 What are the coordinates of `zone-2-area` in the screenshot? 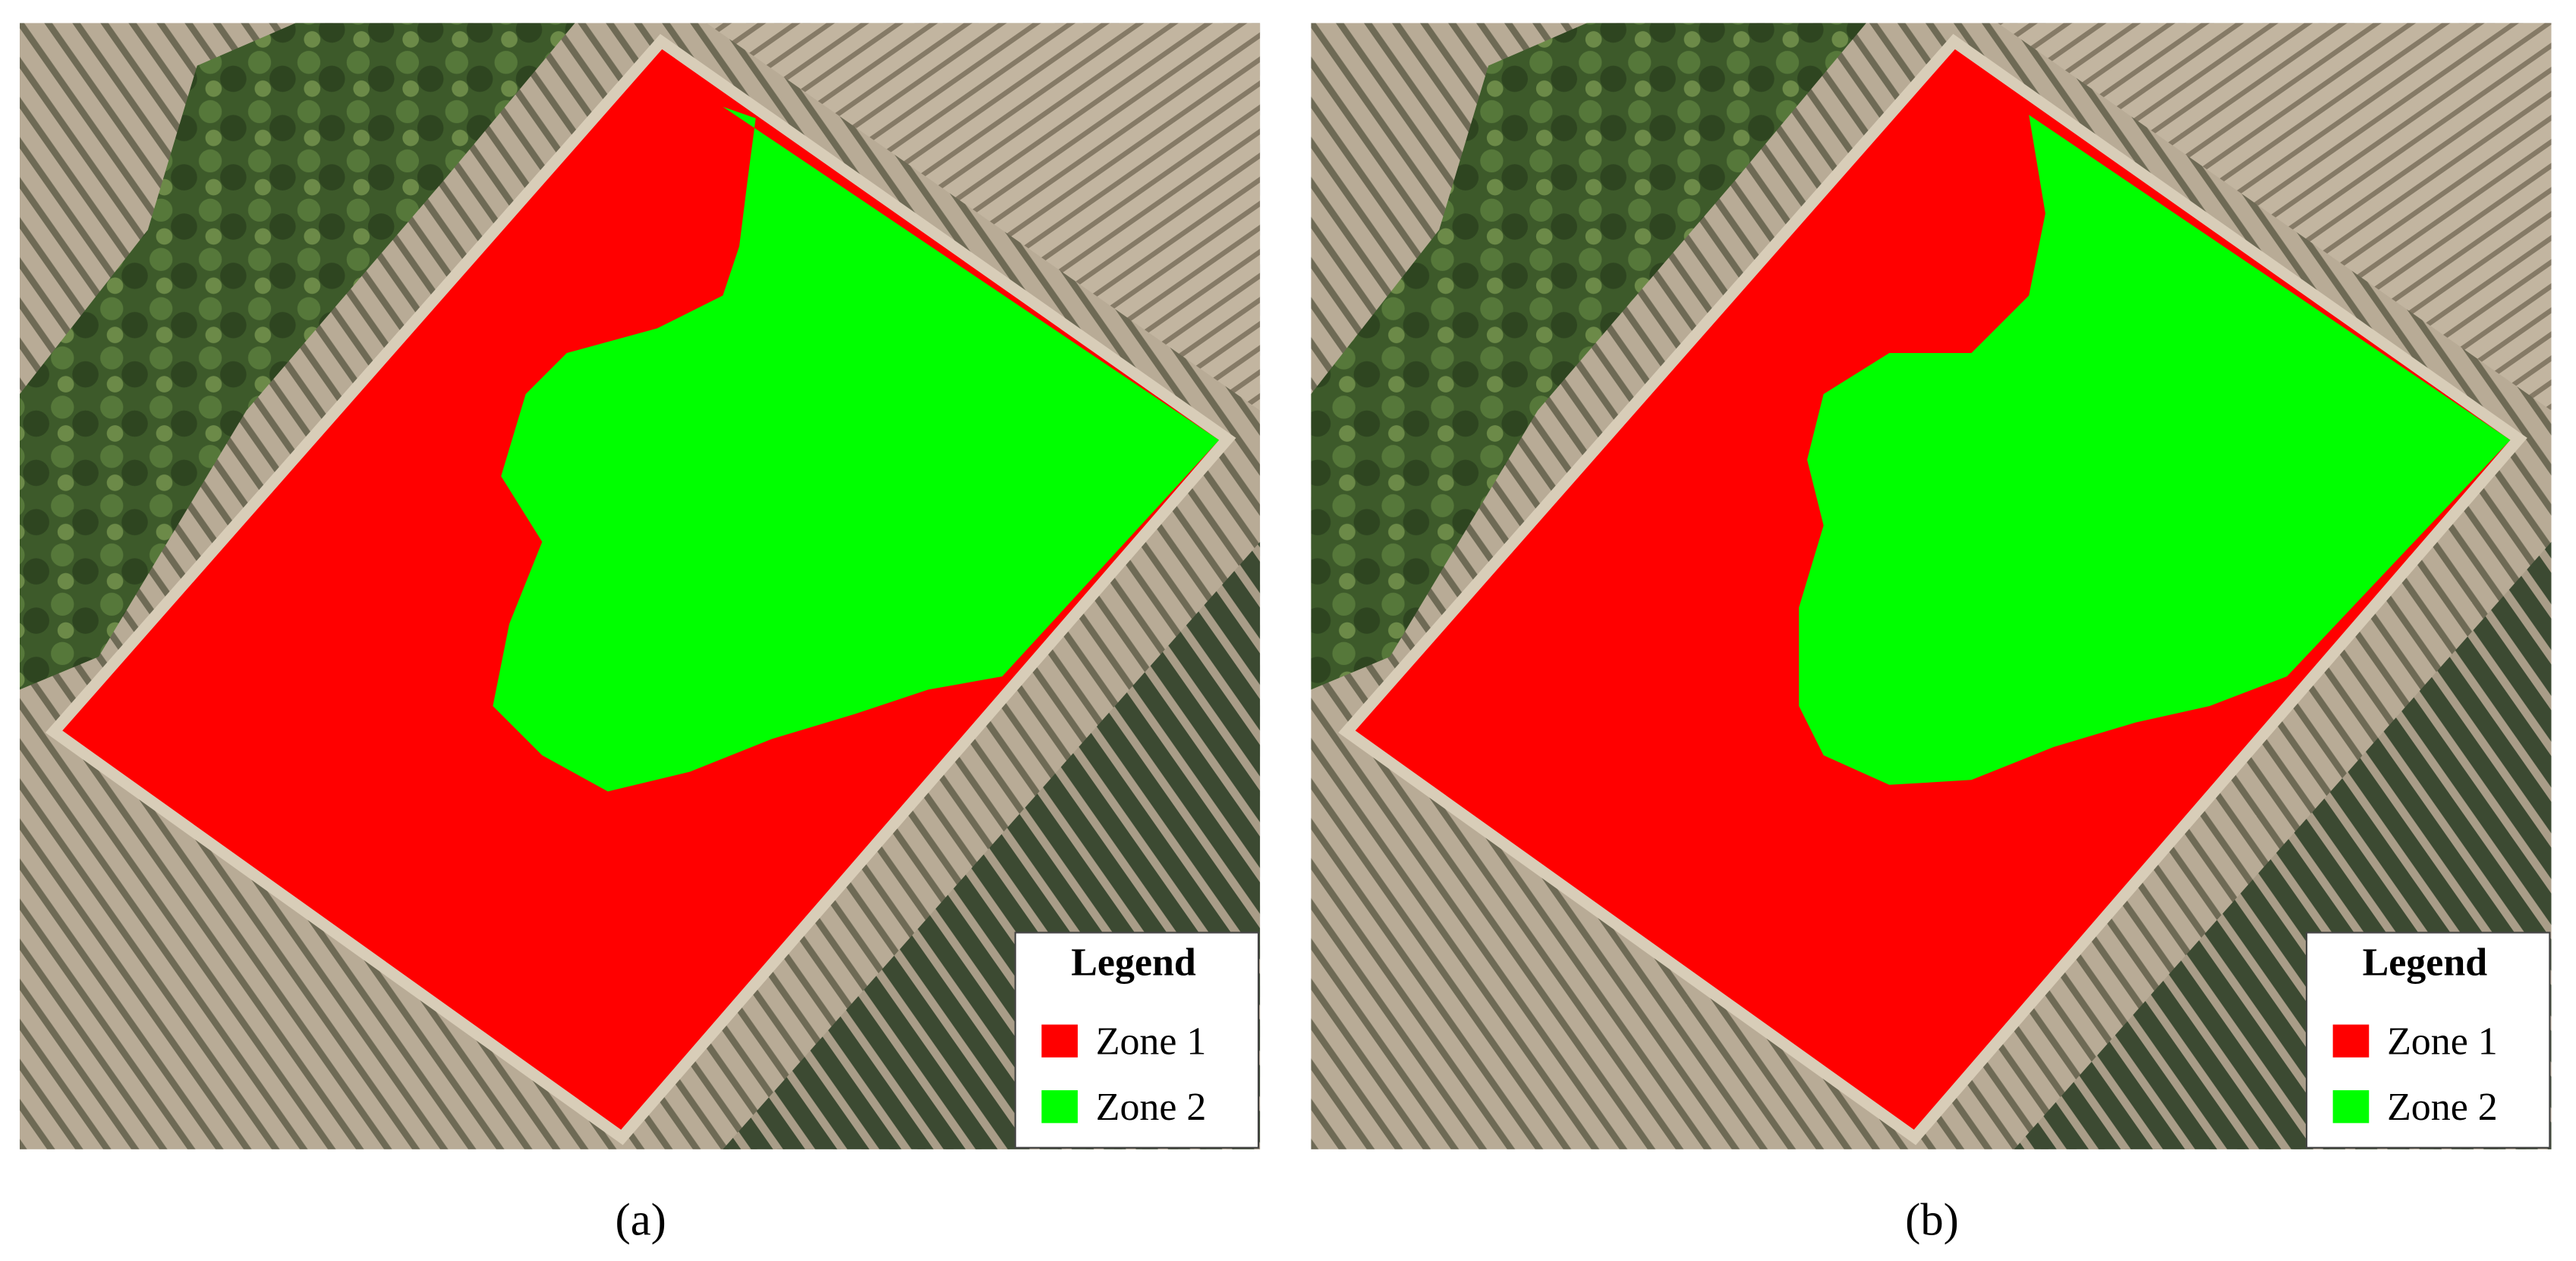 It's located at (2155, 450).